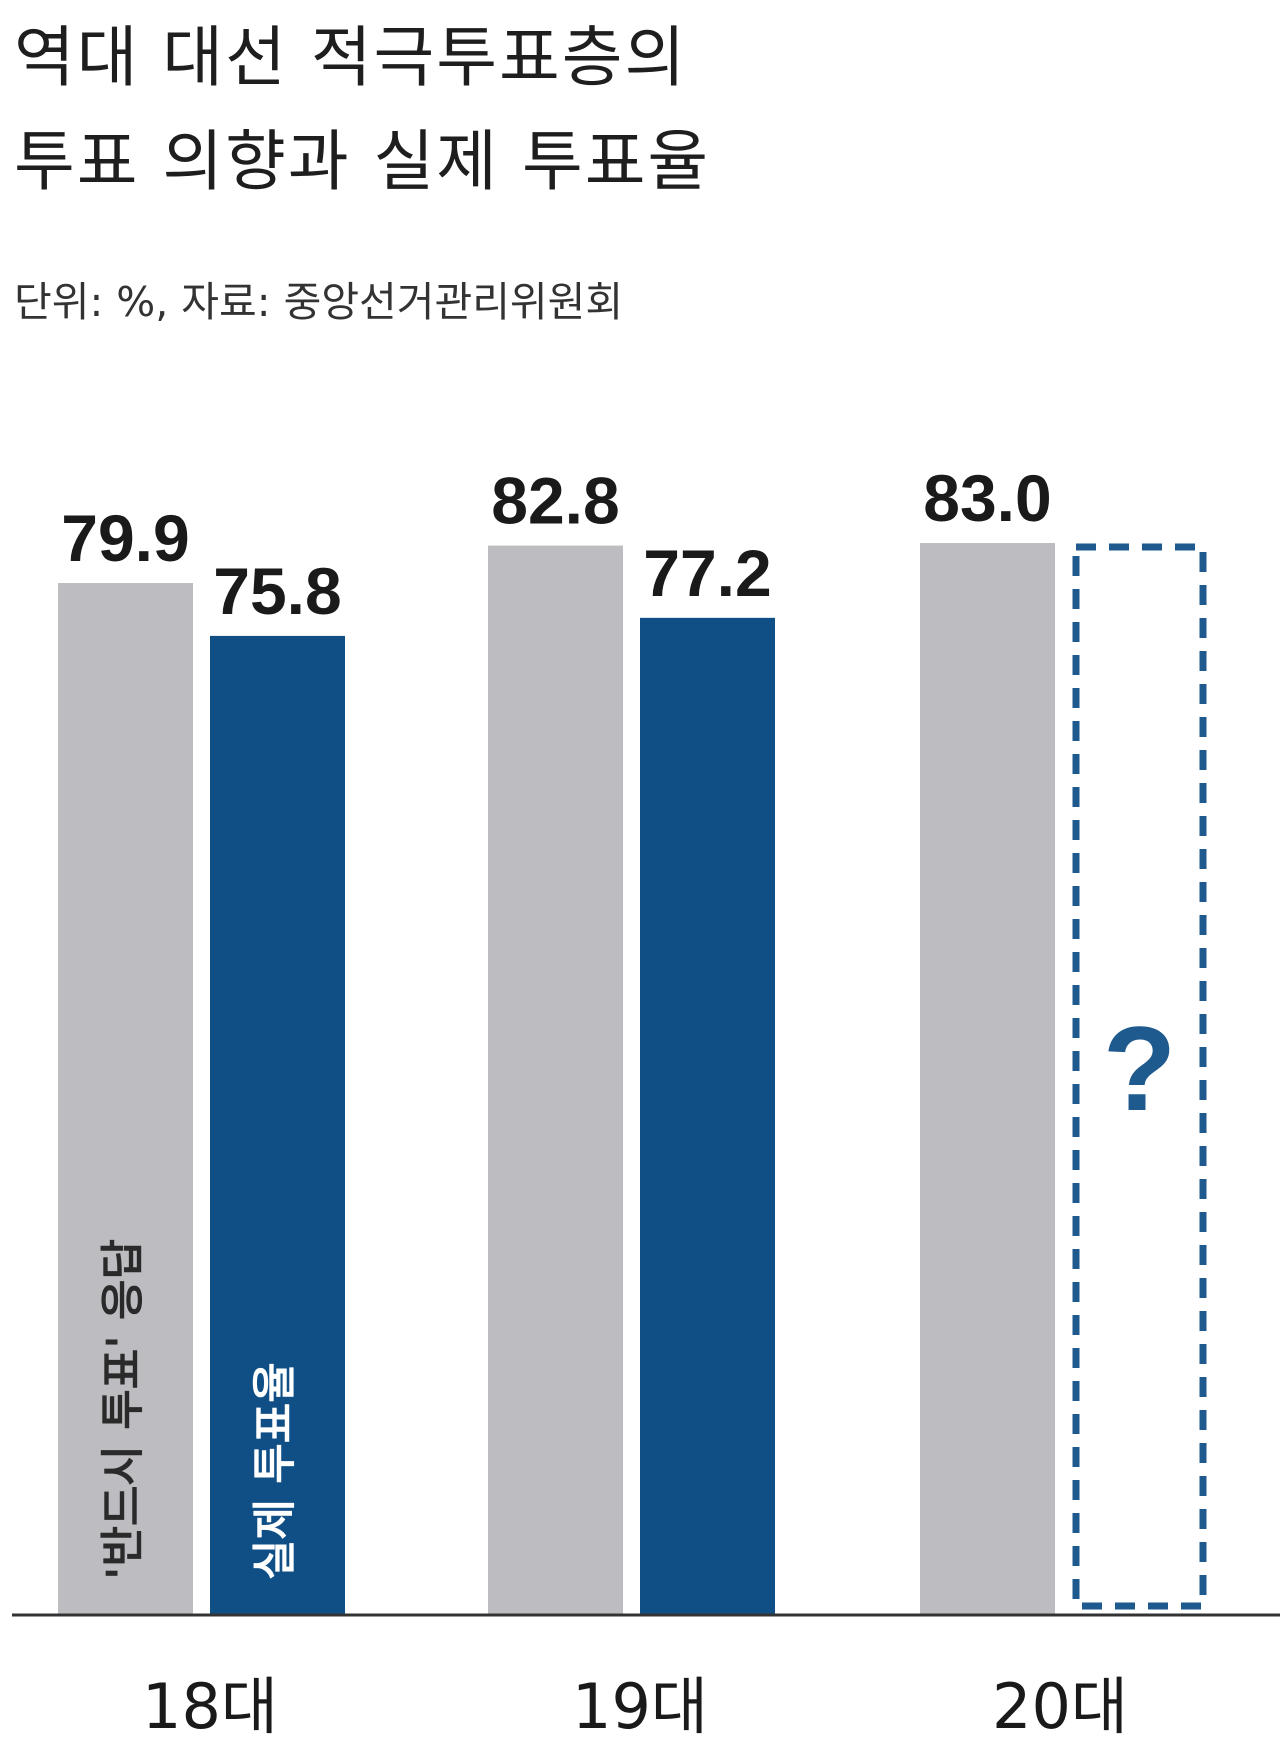  I want to click on value-label-actual-19: 77.2, so click(707, 573).